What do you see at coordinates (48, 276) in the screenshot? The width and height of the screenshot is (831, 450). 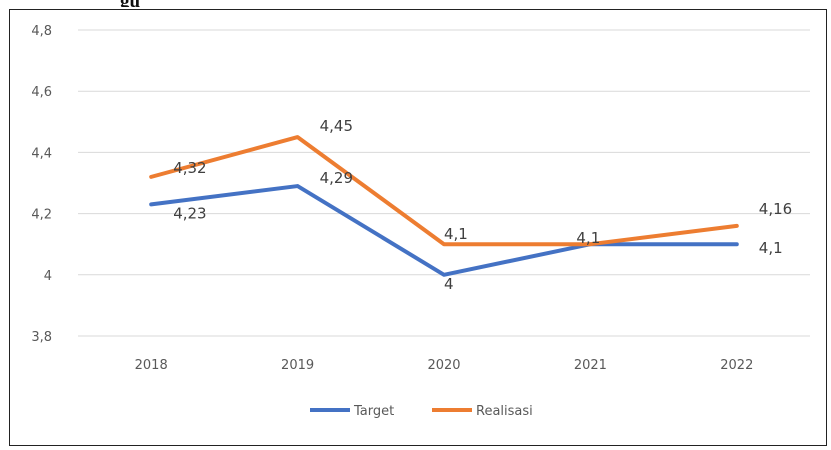 I see `y-tick-label: 4` at bounding box center [48, 276].